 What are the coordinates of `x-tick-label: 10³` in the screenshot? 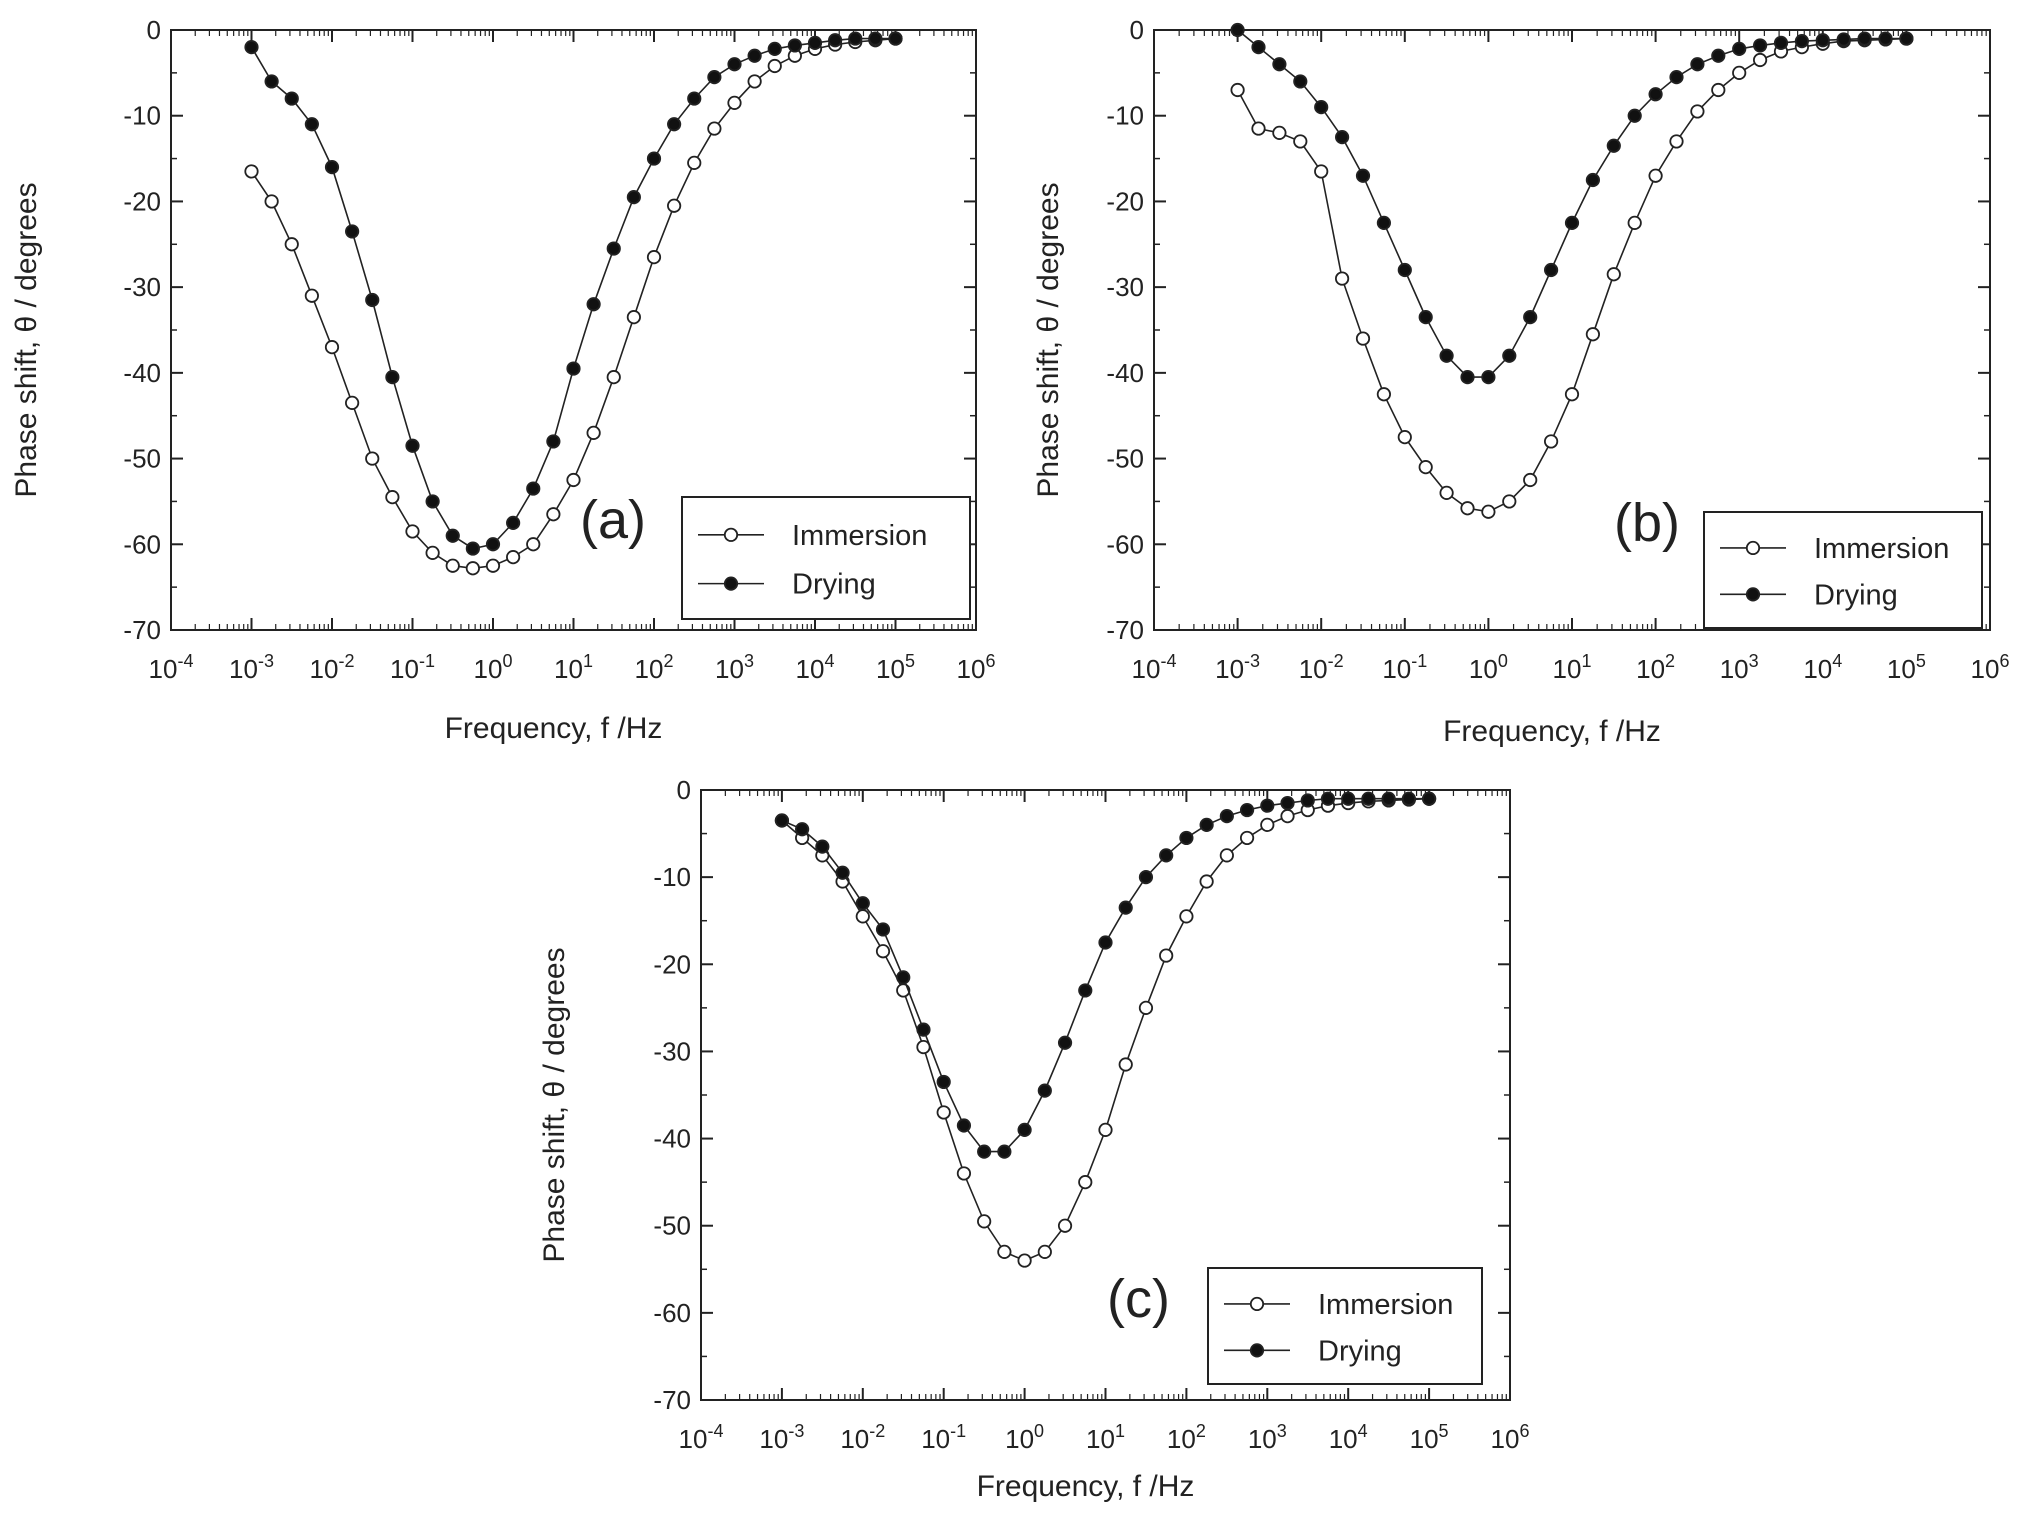 It's located at (734, 667).